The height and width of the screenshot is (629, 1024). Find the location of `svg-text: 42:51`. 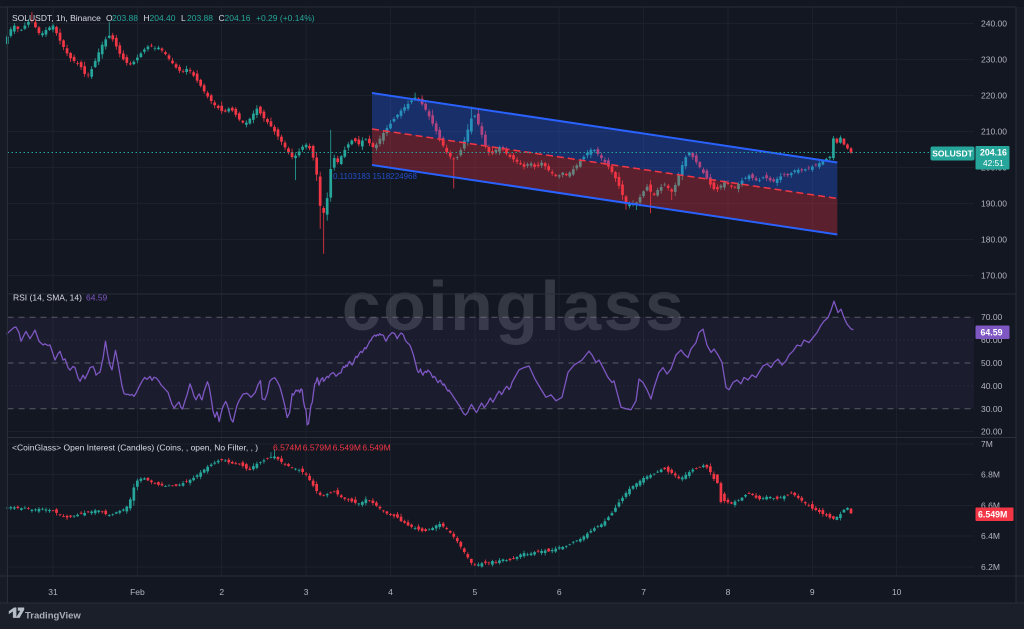

svg-text: 42:51 is located at coordinates (993, 163).